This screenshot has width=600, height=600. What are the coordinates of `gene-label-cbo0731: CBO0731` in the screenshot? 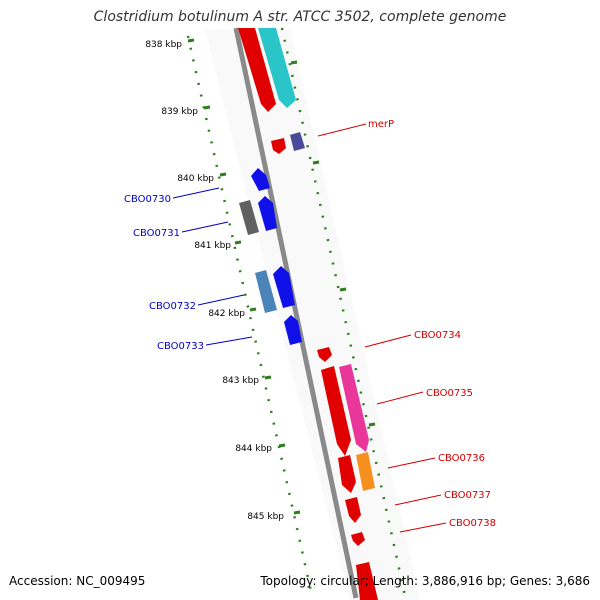 It's located at (156, 233).